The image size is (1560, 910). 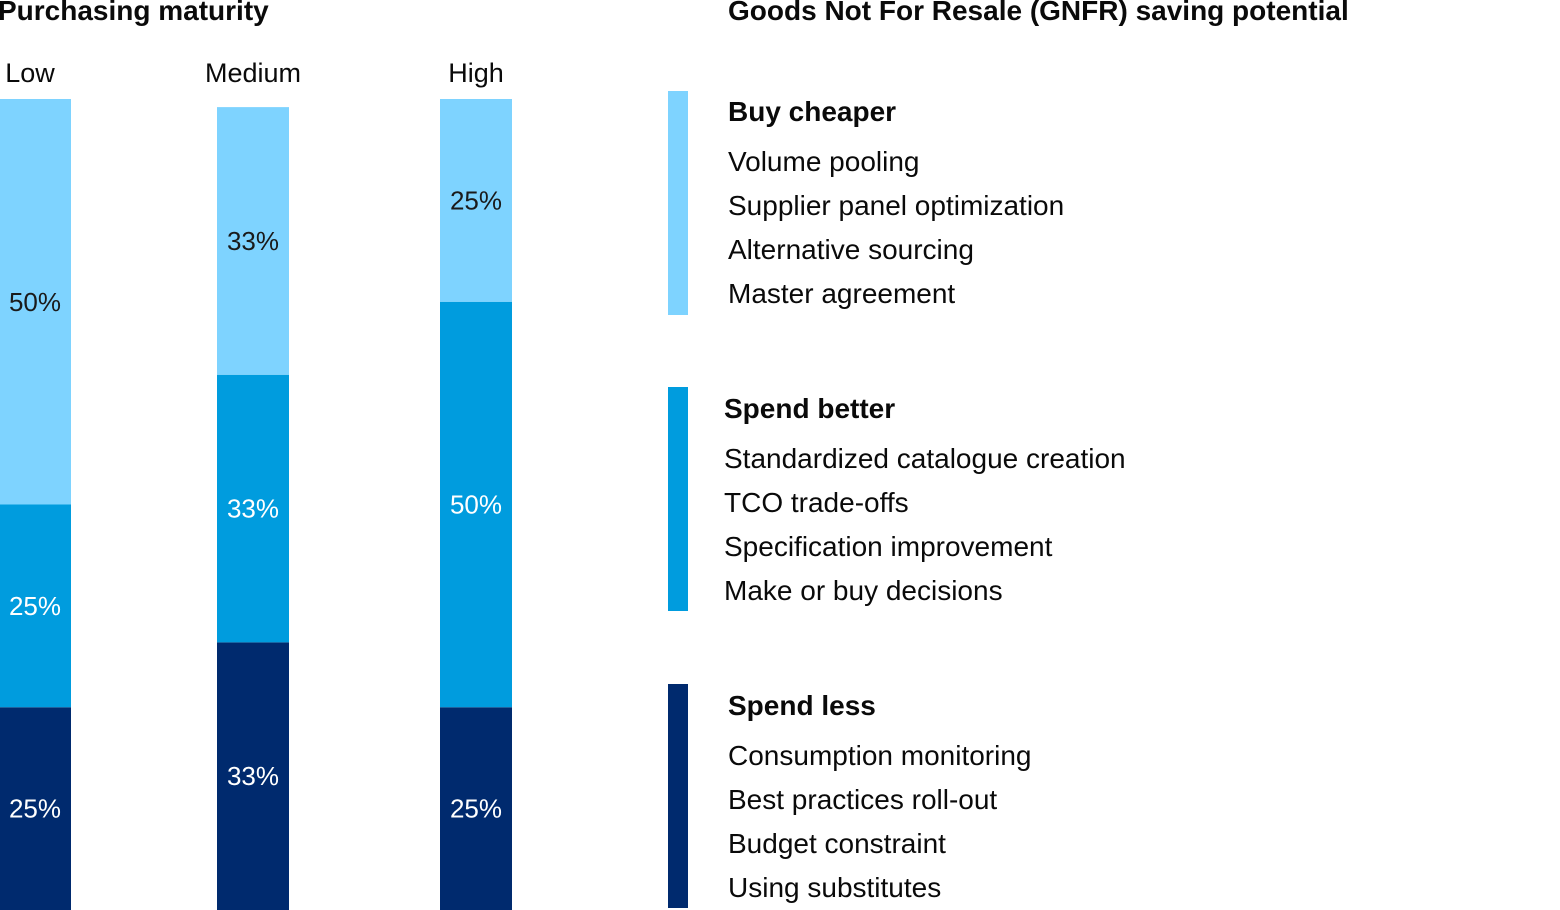 I want to click on legend-item: Using substitutes, so click(x=835, y=887).